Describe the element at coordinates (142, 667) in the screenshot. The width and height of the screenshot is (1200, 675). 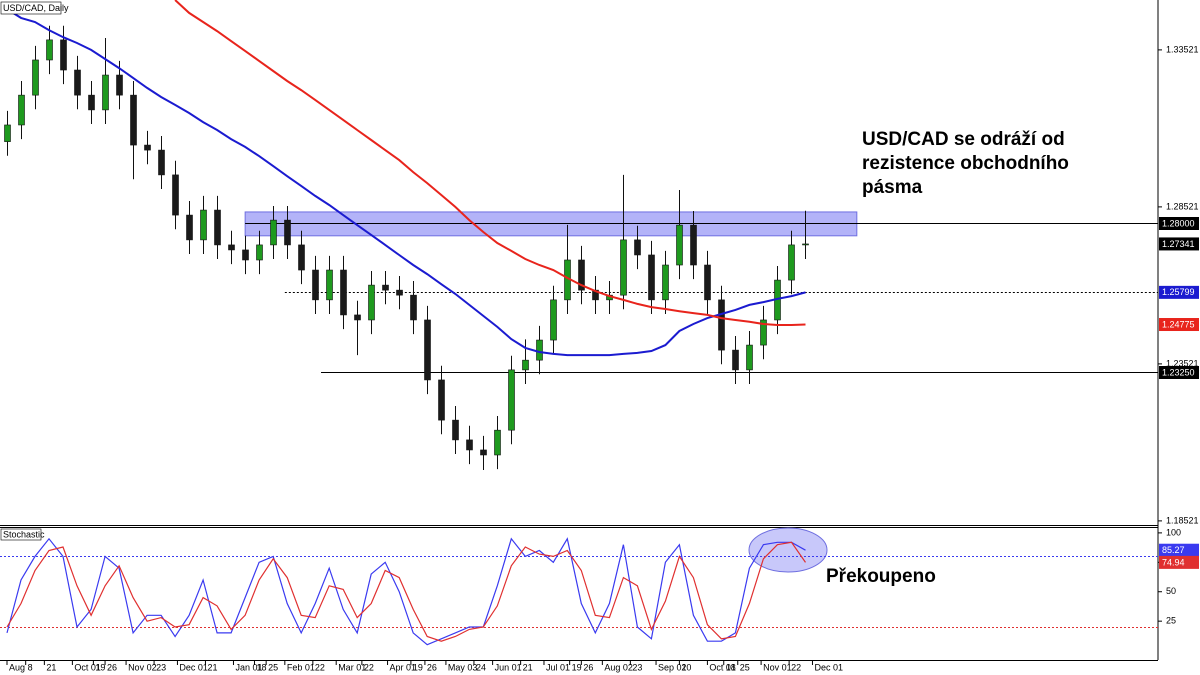
I see `x-tick-label: Nov 02` at that location.